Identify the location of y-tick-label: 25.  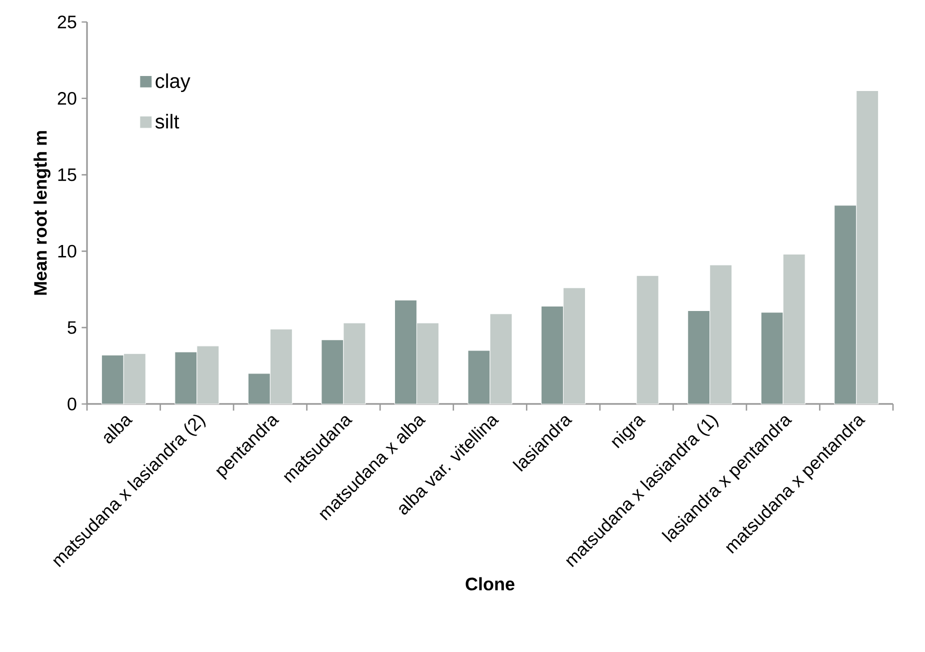
(67, 22).